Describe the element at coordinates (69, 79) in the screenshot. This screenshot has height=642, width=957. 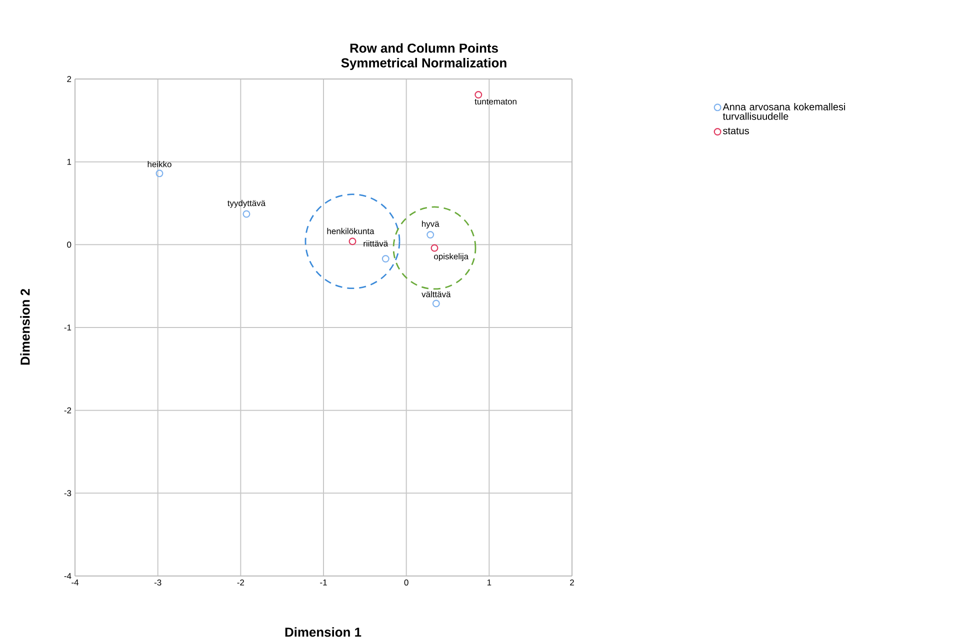
I see `y-tick-label: 2` at that location.